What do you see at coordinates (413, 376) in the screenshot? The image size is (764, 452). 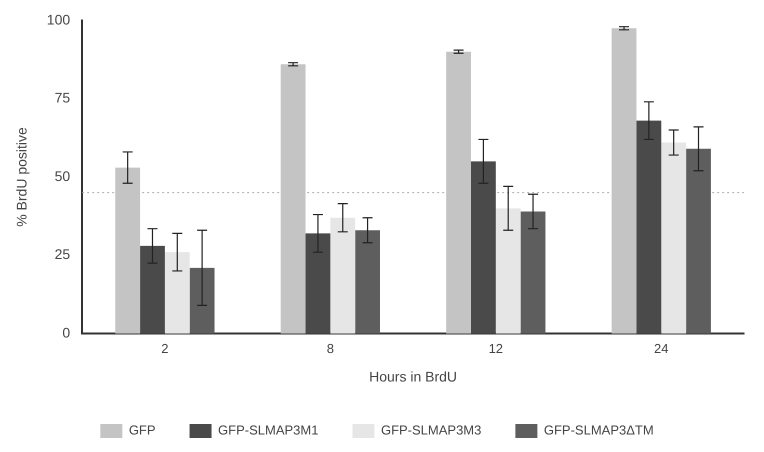 I see `x-axis-title: Hours in BrdU` at bounding box center [413, 376].